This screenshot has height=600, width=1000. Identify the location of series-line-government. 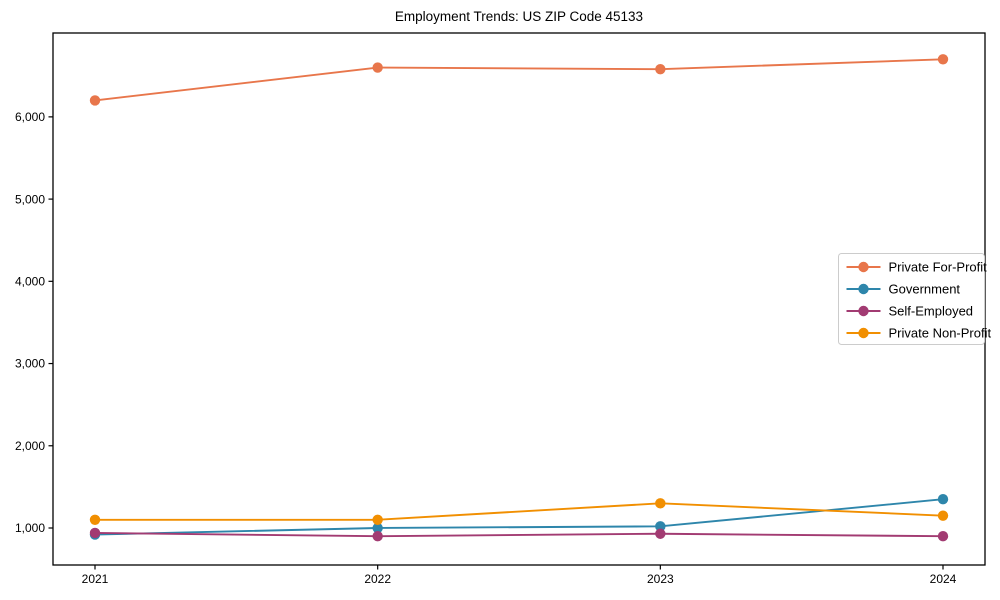
(519, 517).